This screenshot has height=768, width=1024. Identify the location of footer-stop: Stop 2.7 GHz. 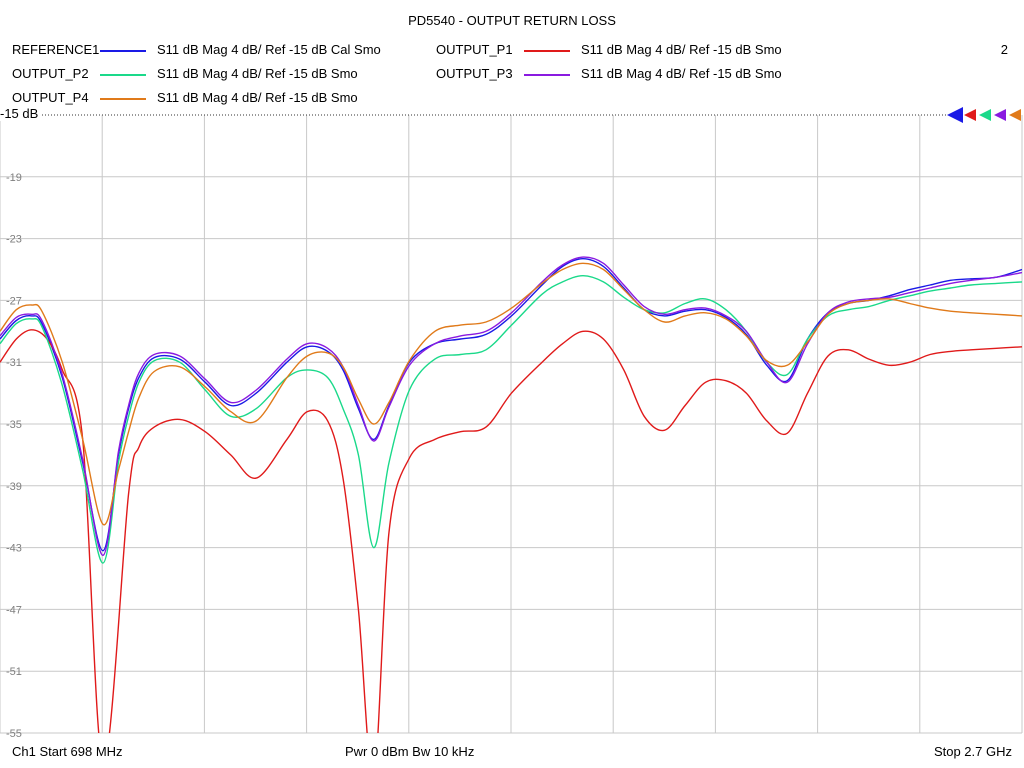
(972, 751).